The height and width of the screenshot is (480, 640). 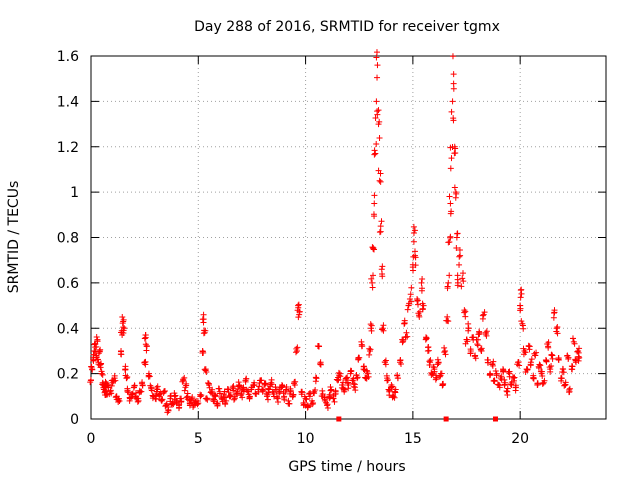 I want to click on y-tick-label: 0, so click(x=74, y=420).